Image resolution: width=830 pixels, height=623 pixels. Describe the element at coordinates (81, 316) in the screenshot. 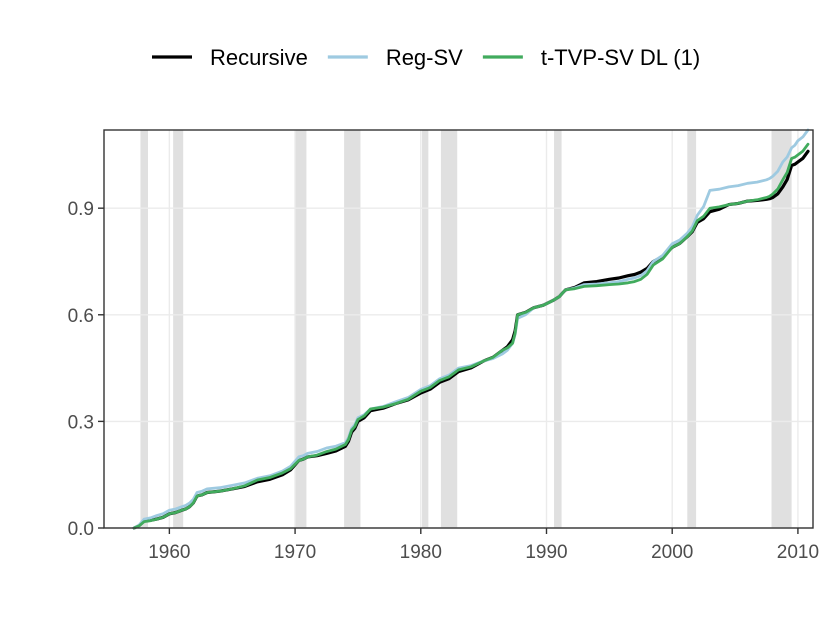

I see `y-tick-label: 0.6` at that location.